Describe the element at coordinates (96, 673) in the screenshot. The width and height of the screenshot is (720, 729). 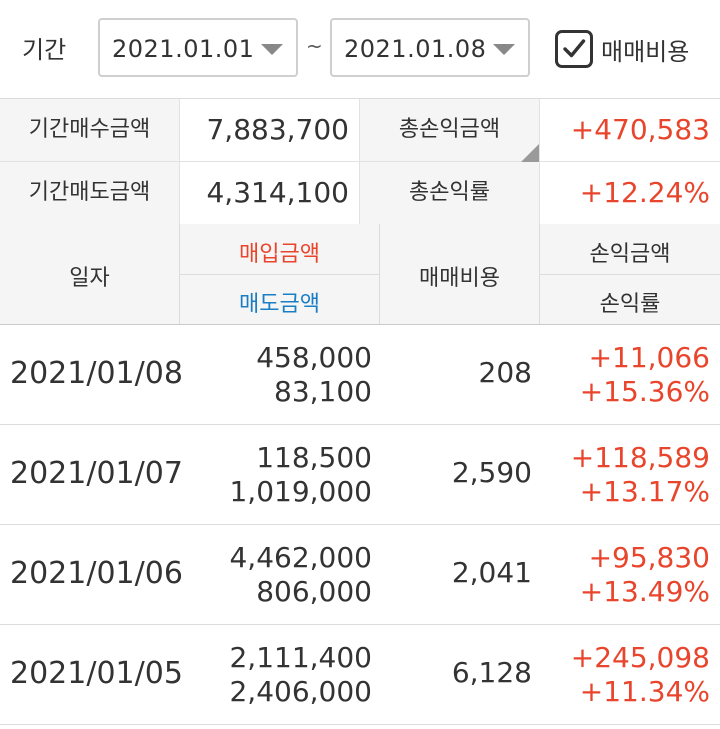
I see `row-date: 2021/01/05` at that location.